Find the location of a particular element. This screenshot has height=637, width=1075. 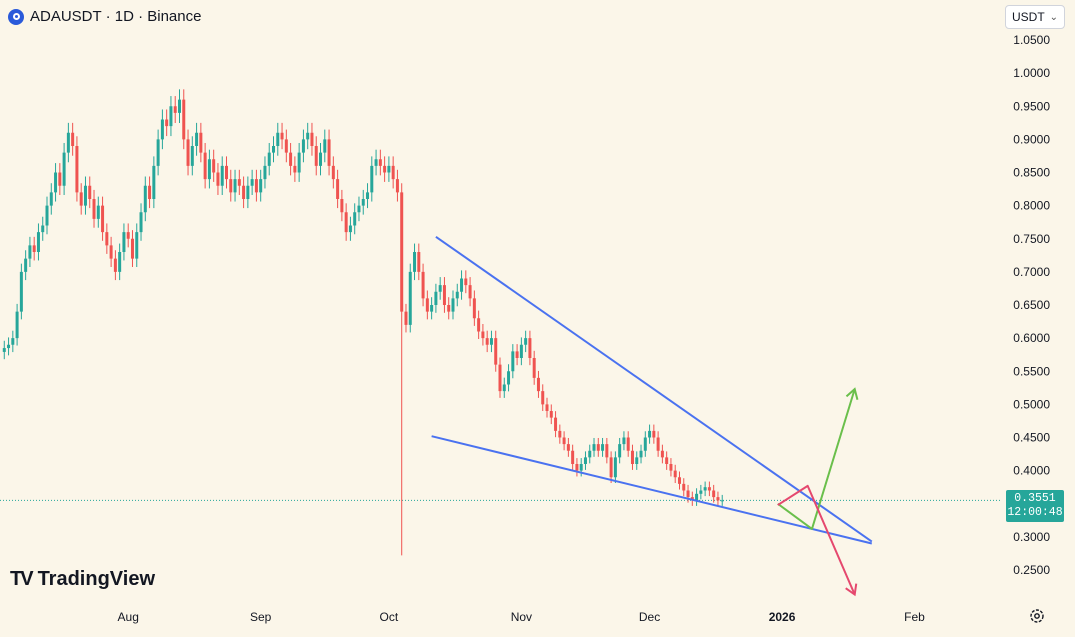

time-axis: Aug Sep Oct Nov Dec 2026 Feb is located at coordinates (522, 617).